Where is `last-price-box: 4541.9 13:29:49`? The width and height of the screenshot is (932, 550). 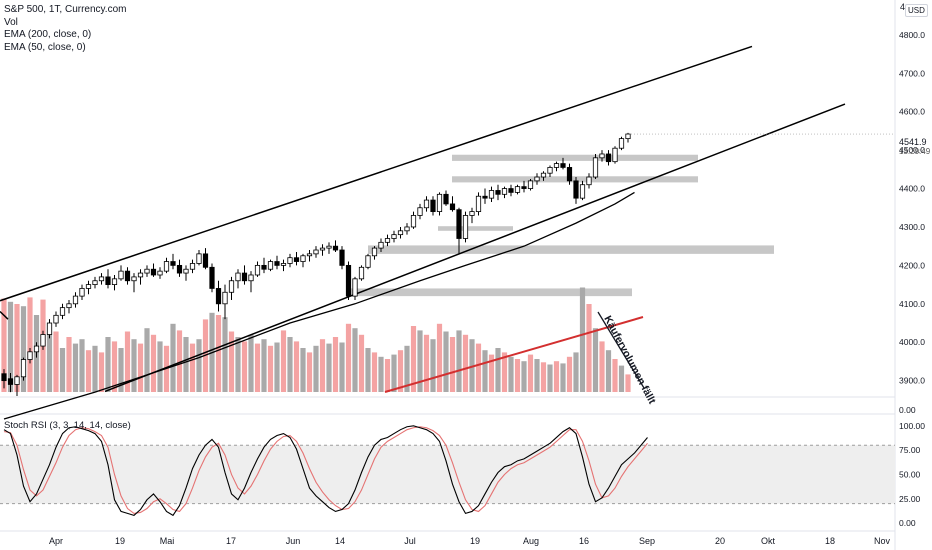
last-price-box: 4541.9 13:29:49 is located at coordinates (914, 147).